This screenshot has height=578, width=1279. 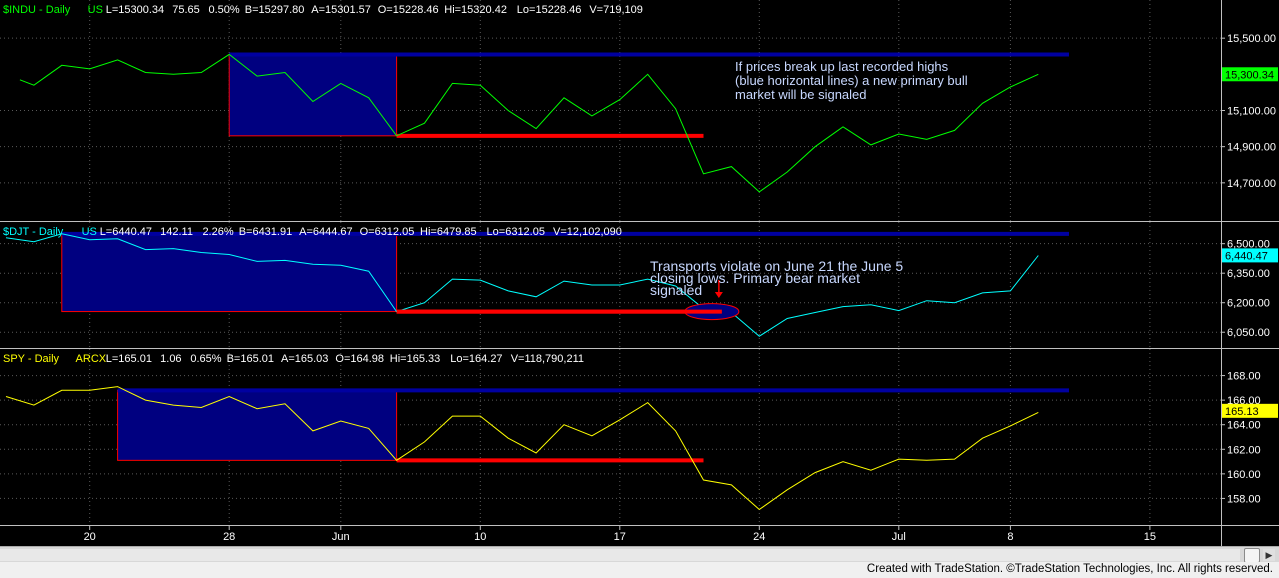 I want to click on spy-ytick-label: 168.00, so click(x=1244, y=377).